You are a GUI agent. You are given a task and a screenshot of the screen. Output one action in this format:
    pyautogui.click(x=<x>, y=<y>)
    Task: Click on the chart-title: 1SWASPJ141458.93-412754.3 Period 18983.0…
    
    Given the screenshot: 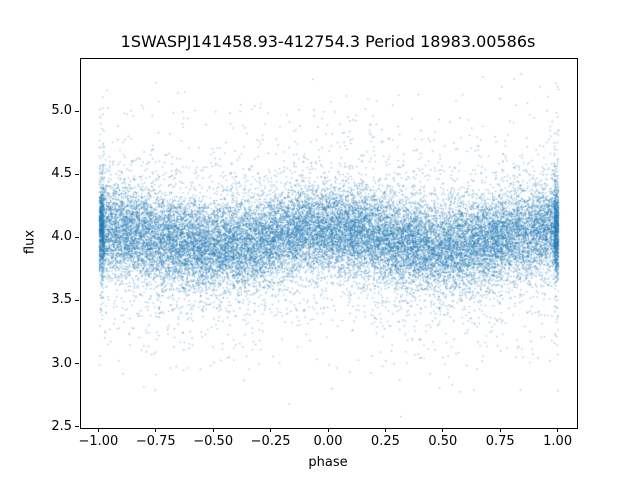 What is the action you would take?
    pyautogui.click(x=328, y=41)
    